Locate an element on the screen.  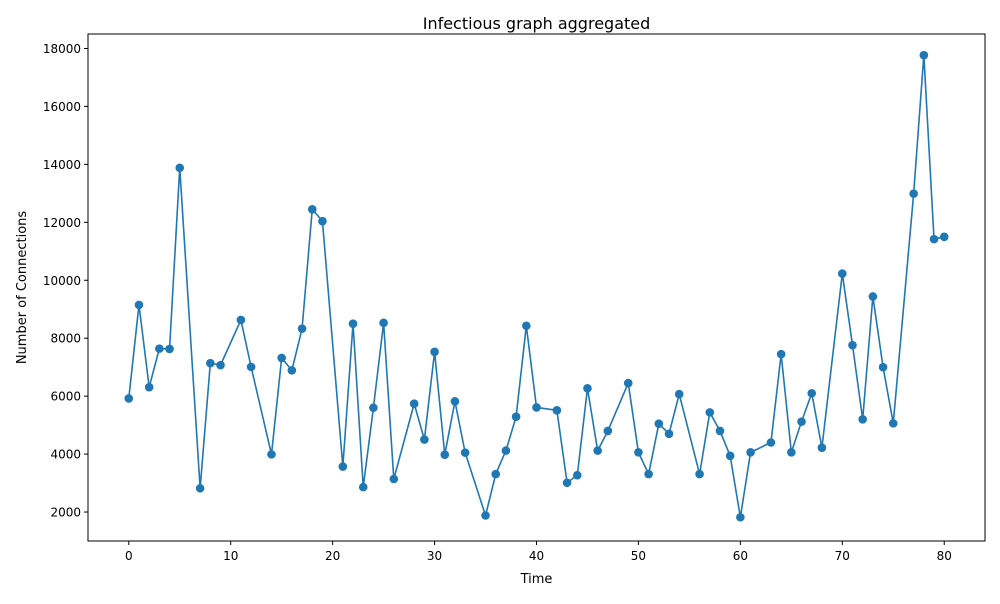
y-tick-label: 16000 is located at coordinates (62, 107).